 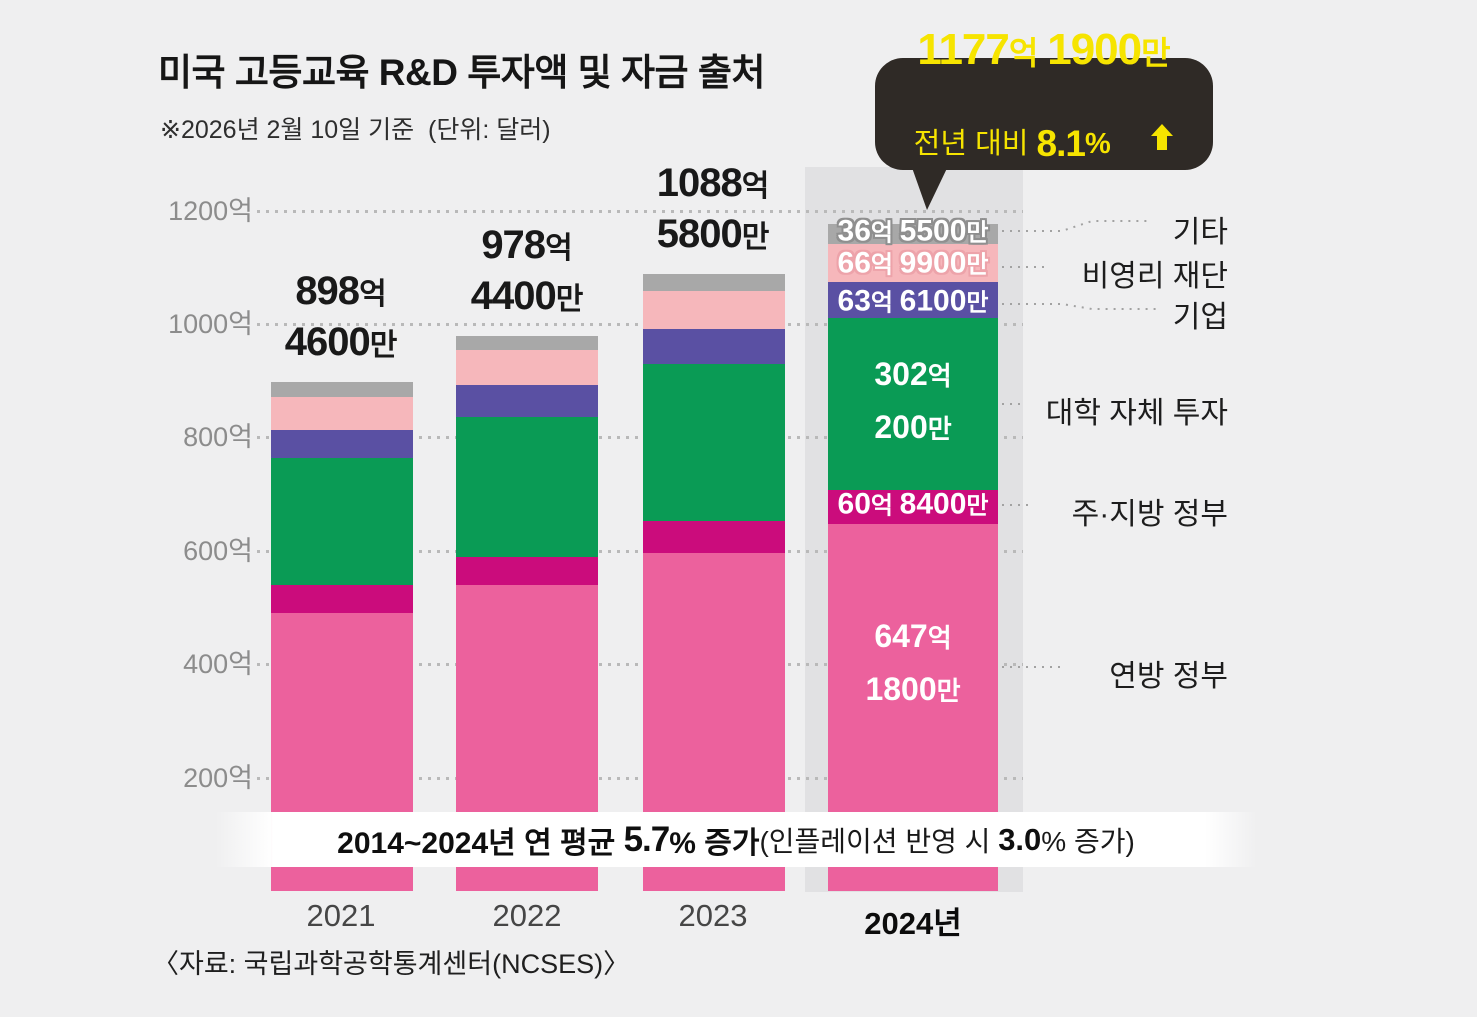 I want to click on label-text: 5800, so click(x=699, y=233).